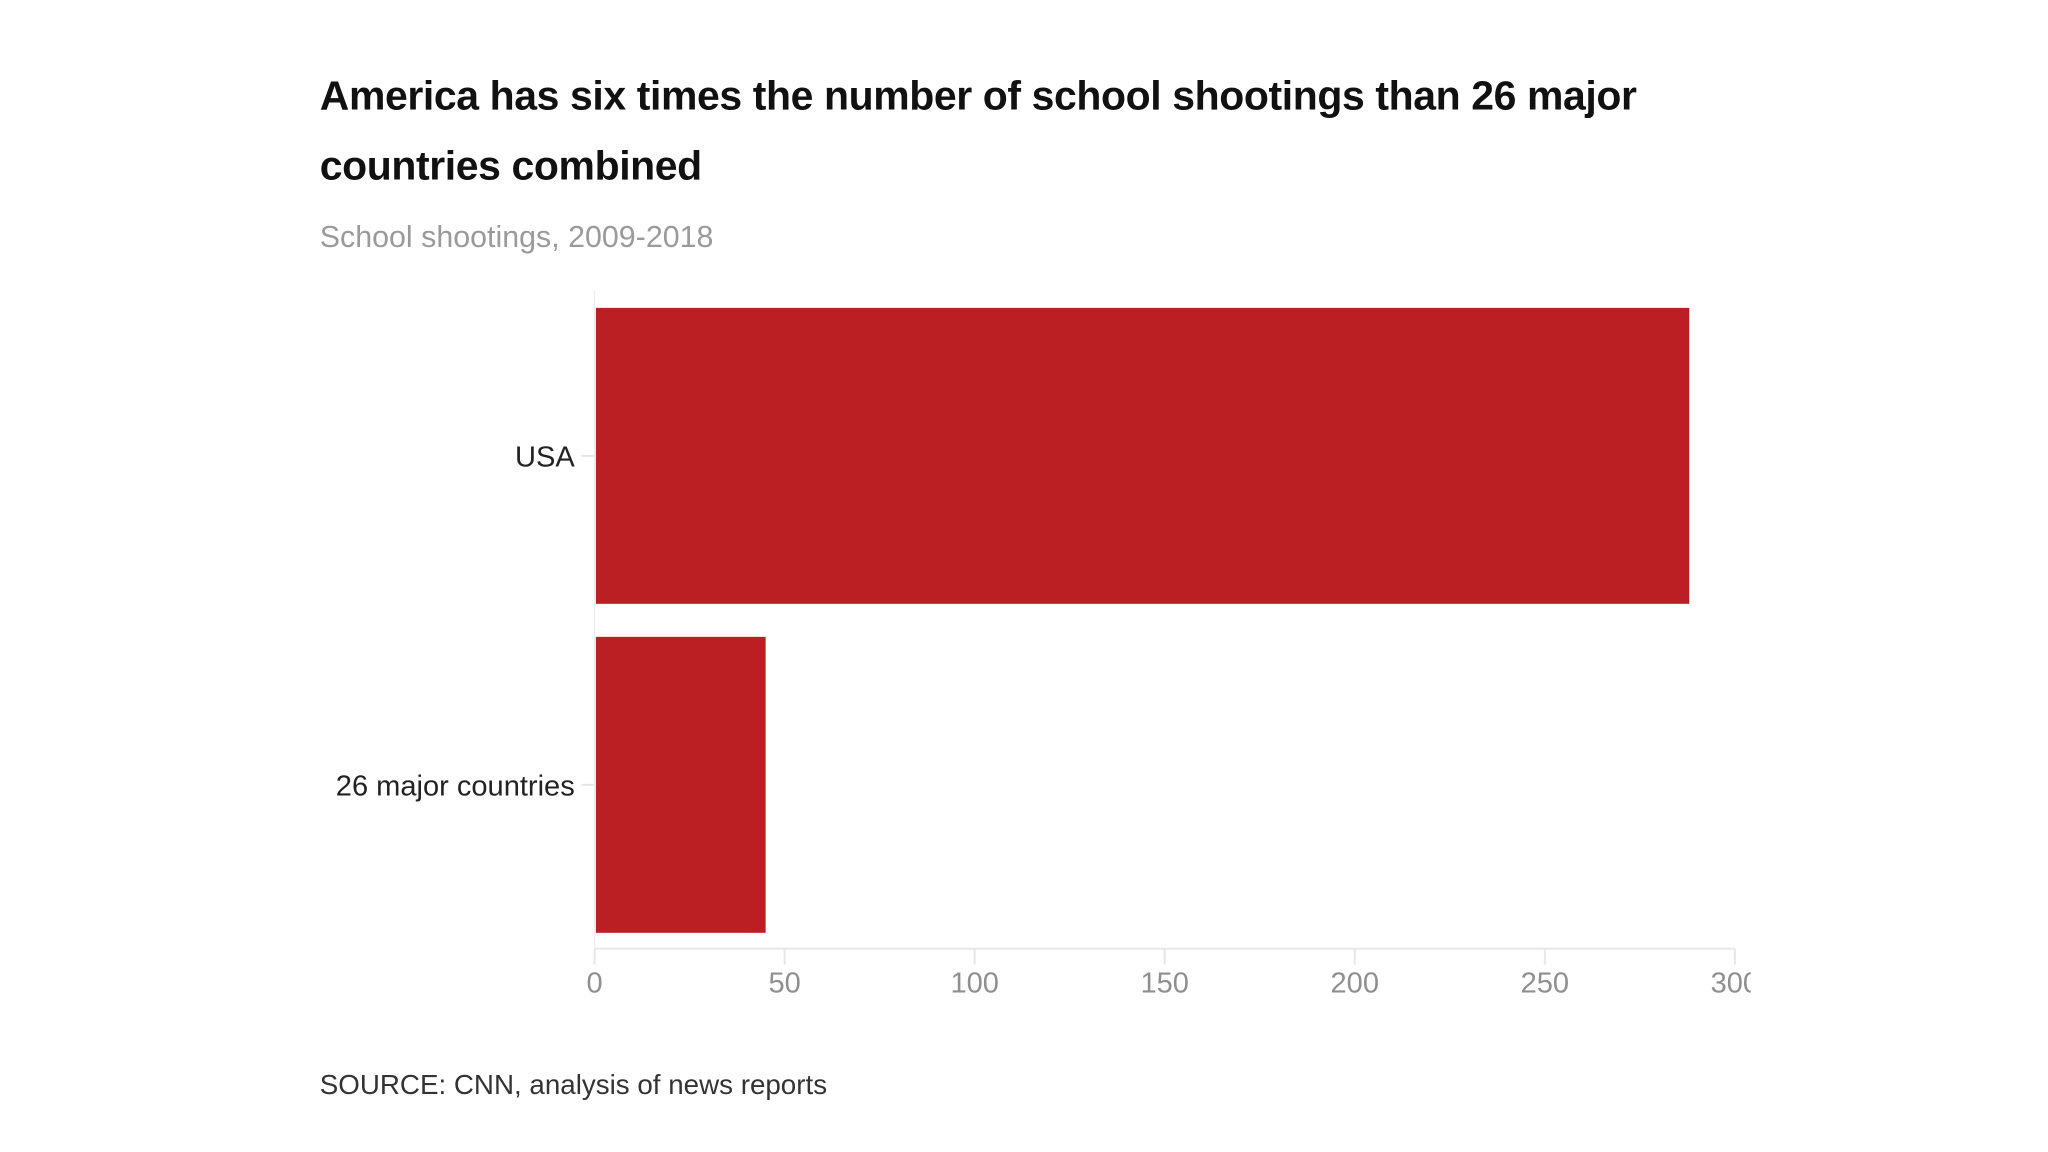 The height and width of the screenshot is (1152, 2048). Describe the element at coordinates (1164, 983) in the screenshot. I see `x-tick-label: 150` at that location.